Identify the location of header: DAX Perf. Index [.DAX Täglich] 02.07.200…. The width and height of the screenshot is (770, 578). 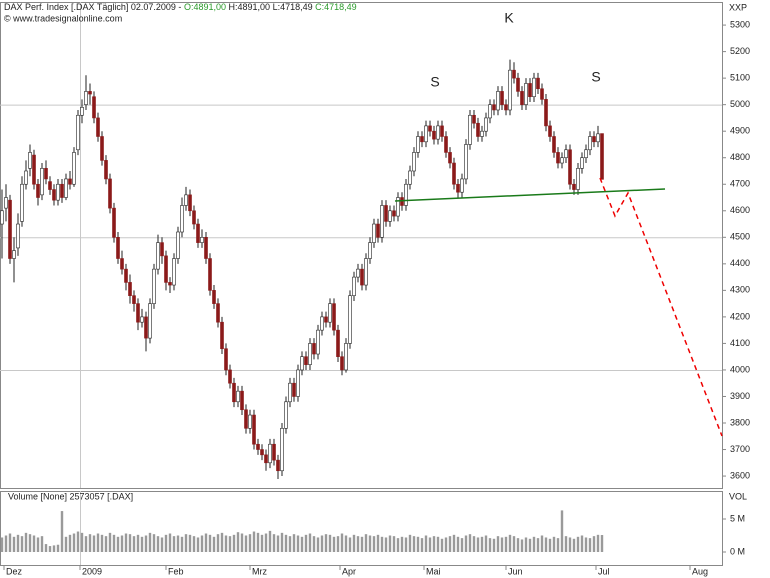
(180, 7).